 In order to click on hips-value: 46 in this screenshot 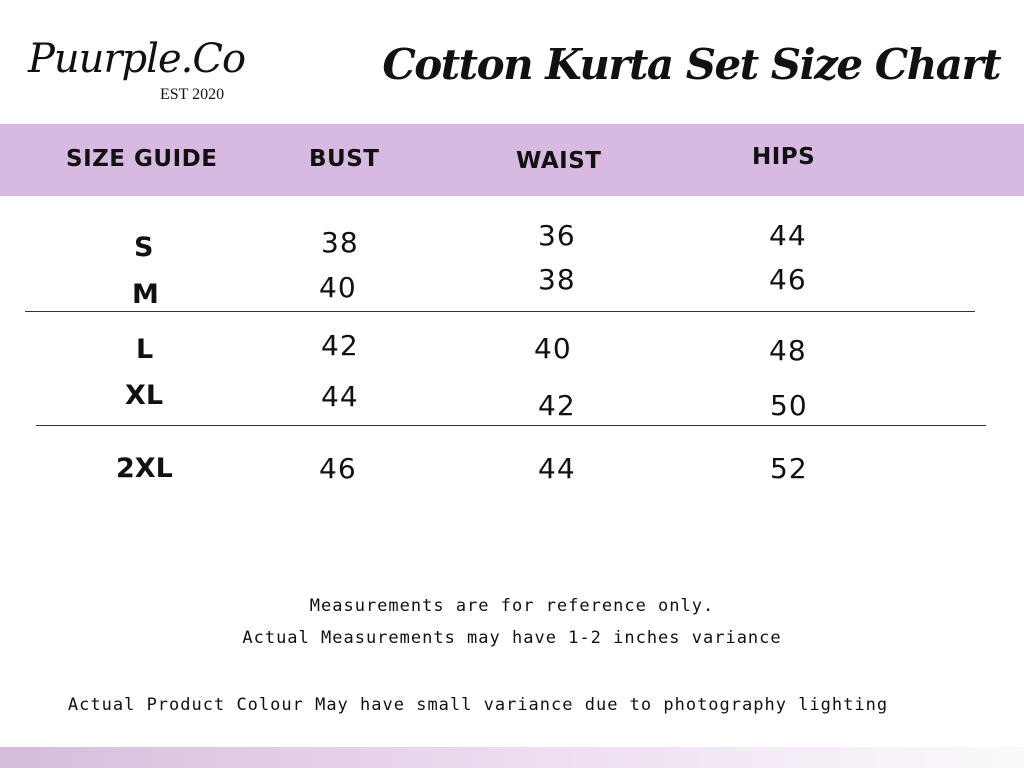, I will do `click(788, 279)`.